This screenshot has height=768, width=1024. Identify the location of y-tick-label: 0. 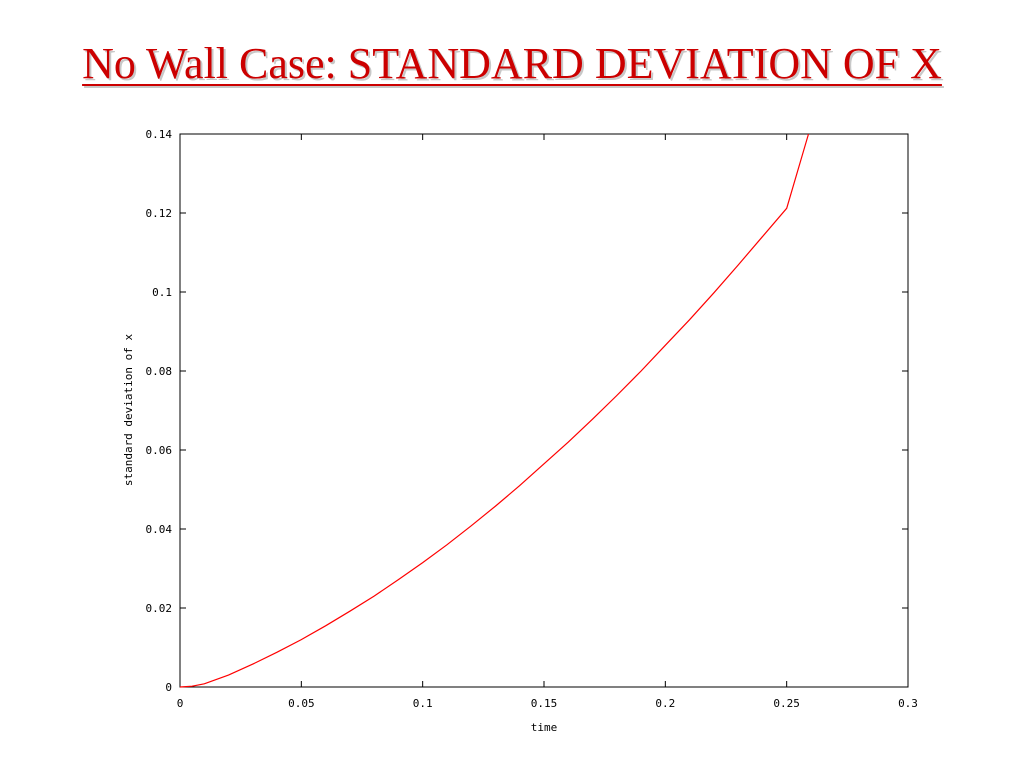
(168, 687).